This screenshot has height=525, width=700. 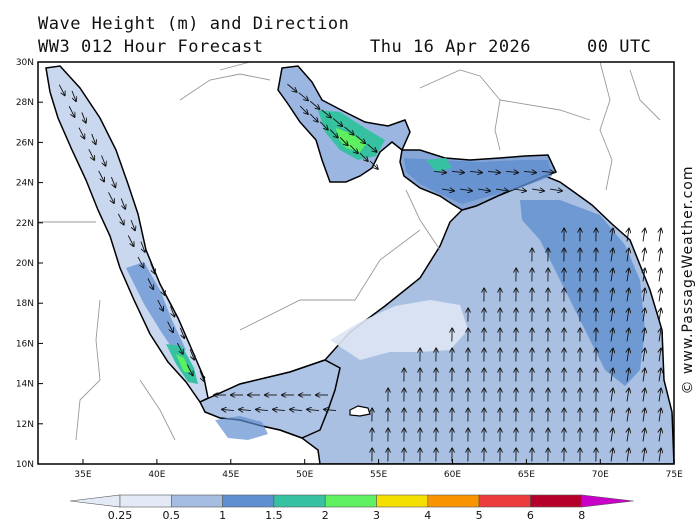 I want to click on lat-label: 26N, so click(x=25, y=143).